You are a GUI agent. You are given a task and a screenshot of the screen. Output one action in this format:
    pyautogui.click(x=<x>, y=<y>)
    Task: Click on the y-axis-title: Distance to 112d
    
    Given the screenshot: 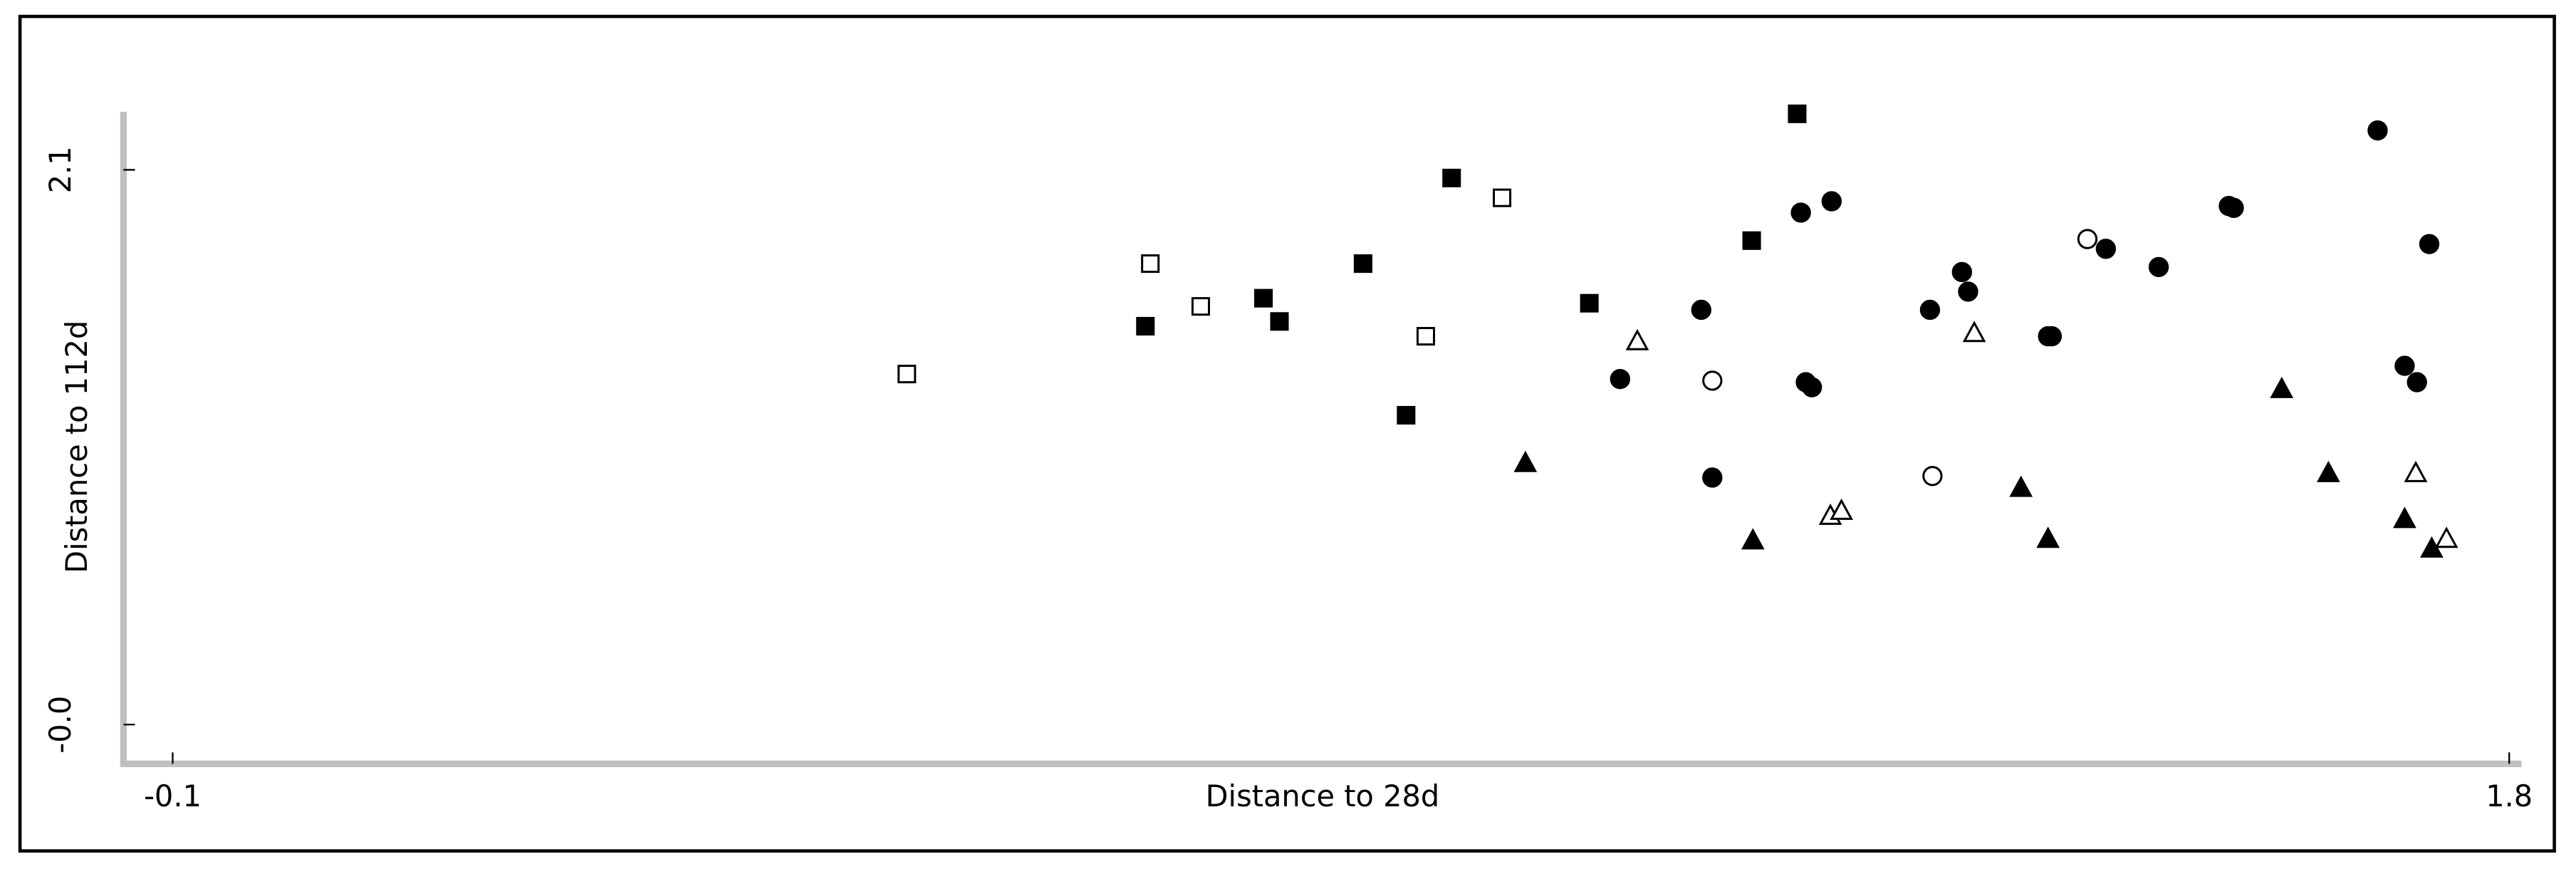 What is the action you would take?
    pyautogui.click(x=76, y=447)
    